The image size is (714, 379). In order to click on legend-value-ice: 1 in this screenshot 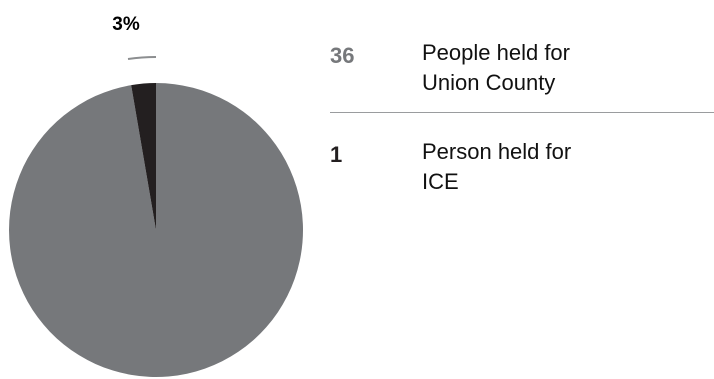, I will do `click(336, 154)`.